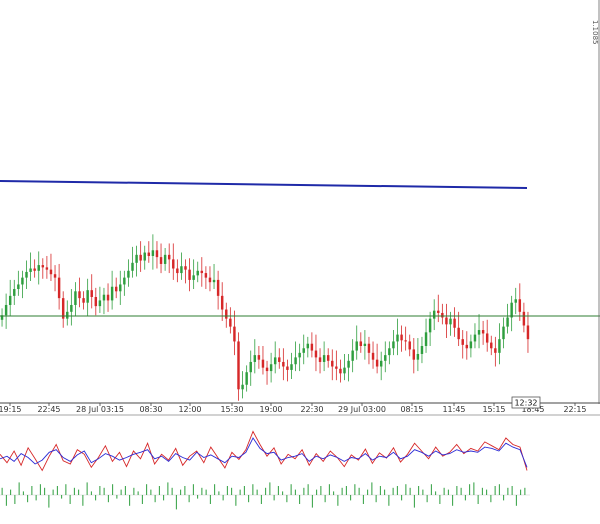  What do you see at coordinates (265, 470) in the screenshot?
I see `oscillator-panel` at bounding box center [265, 470].